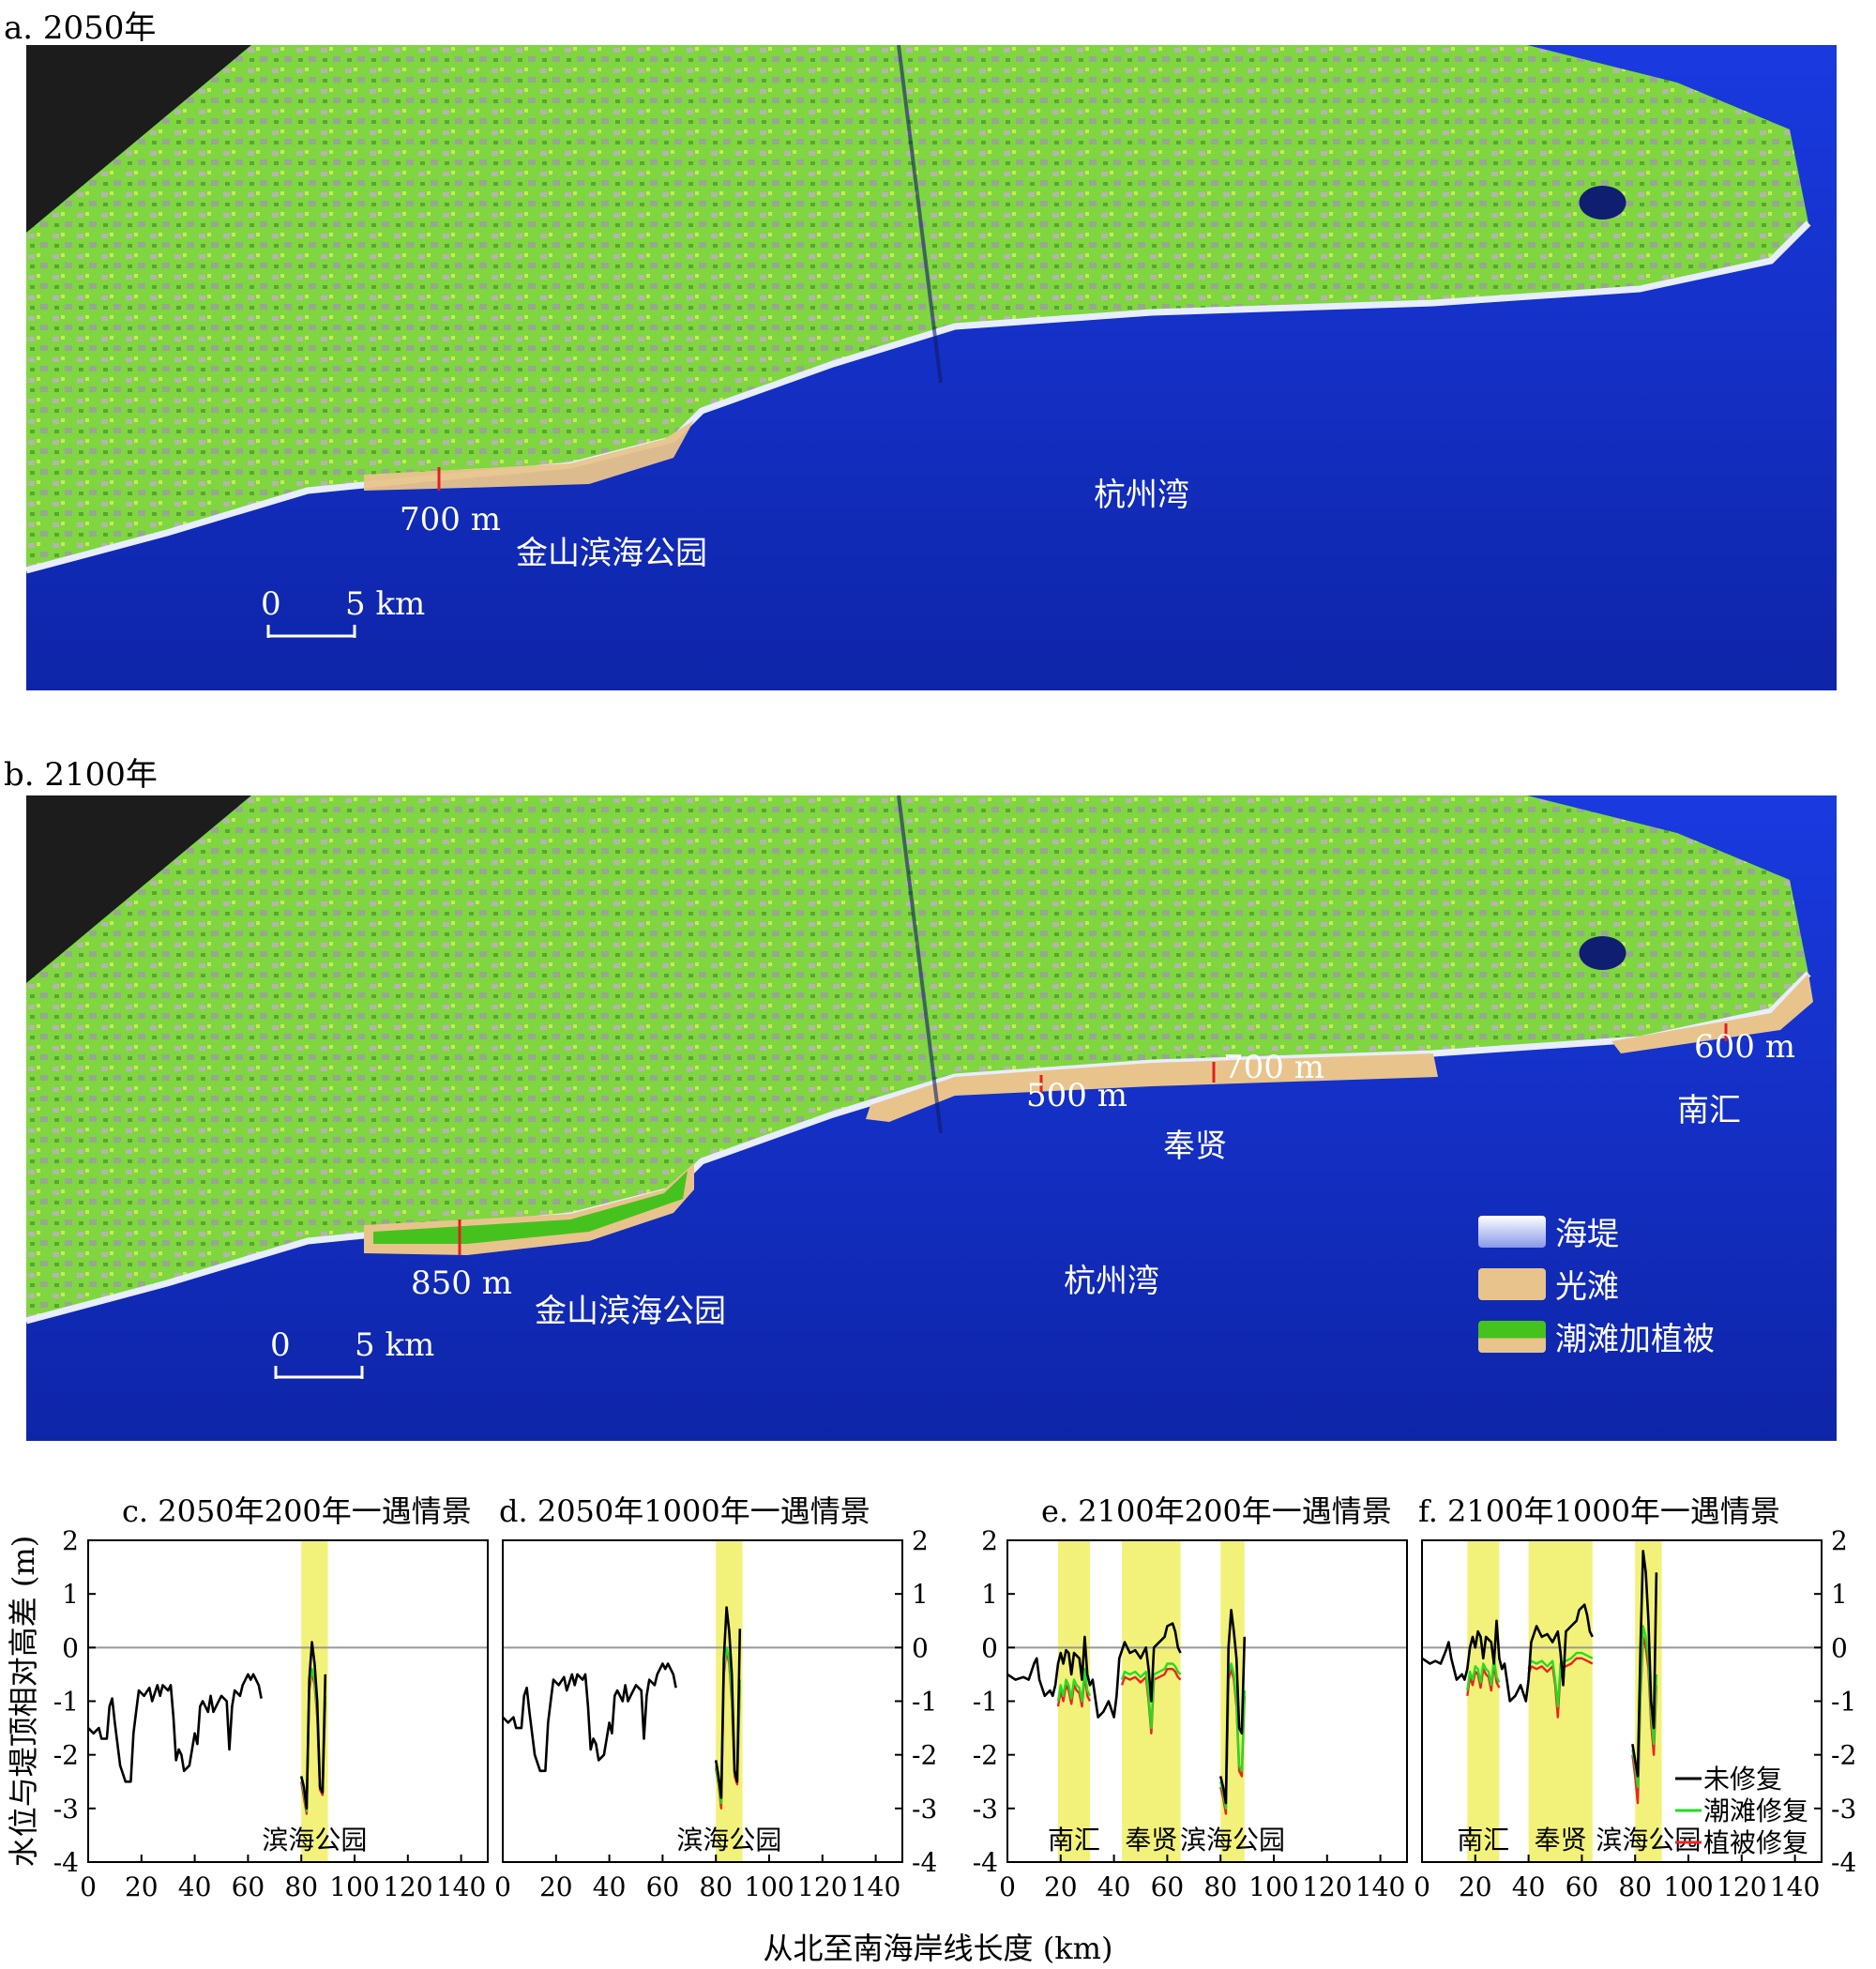 The height and width of the screenshot is (1969, 1876). What do you see at coordinates (297, 1511) in the screenshot?
I see `chart-c-title: c. 2050年200年一遇情景` at bounding box center [297, 1511].